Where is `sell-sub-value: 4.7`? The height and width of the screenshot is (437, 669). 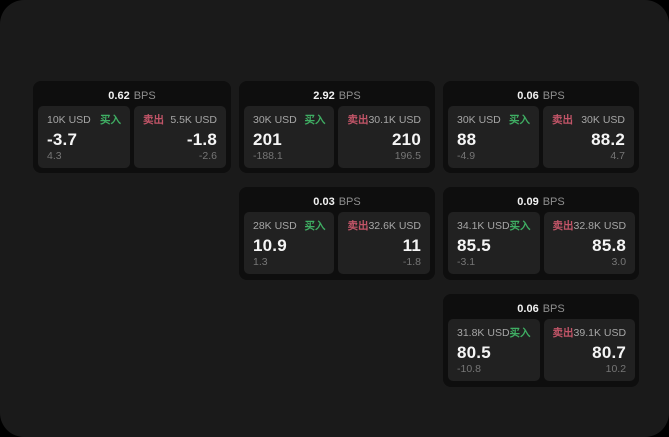 sell-sub-value: 4.7 is located at coordinates (617, 156).